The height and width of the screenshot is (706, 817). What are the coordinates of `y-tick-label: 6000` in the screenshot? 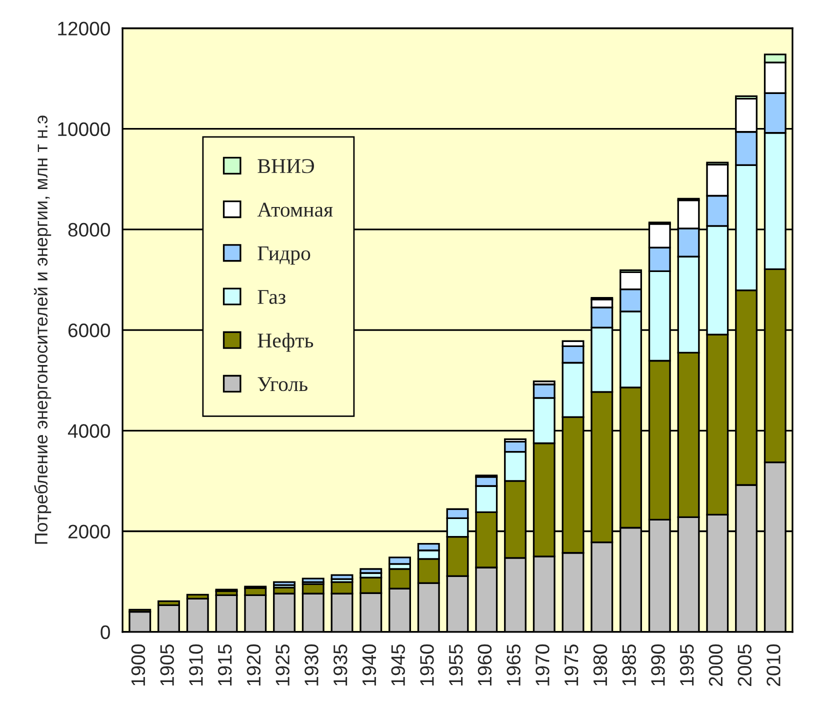 It's located at (89, 331).